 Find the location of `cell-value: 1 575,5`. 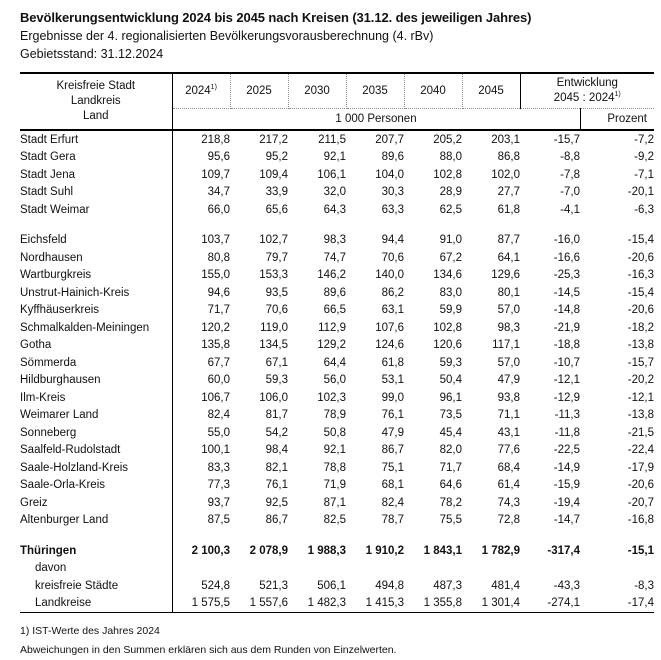

cell-value: 1 575,5 is located at coordinates (210, 603).